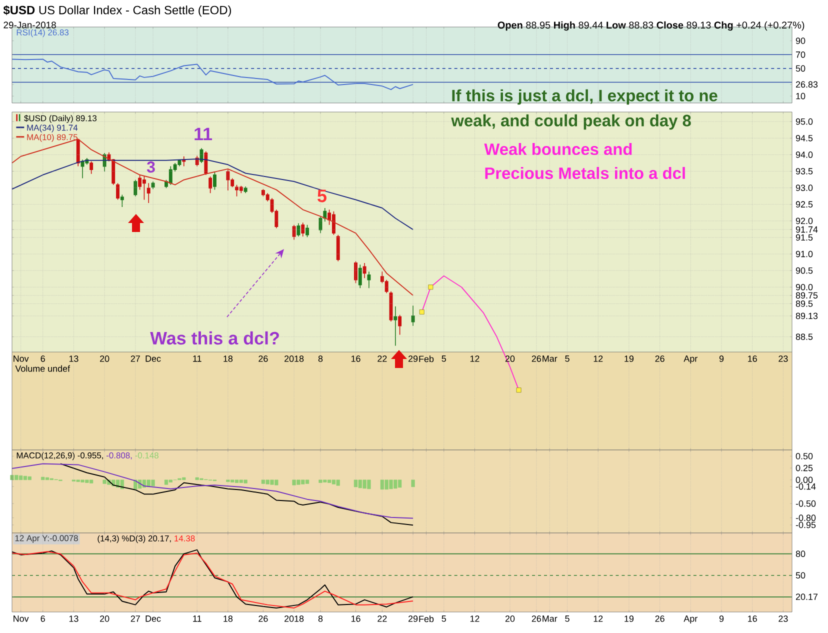  What do you see at coordinates (651, 26) in the screenshot?
I see `text: Open 88.95 High 89.44 Low 88.83 Close 89.13 Chg +0.24 (+0.27%)` at bounding box center [651, 26].